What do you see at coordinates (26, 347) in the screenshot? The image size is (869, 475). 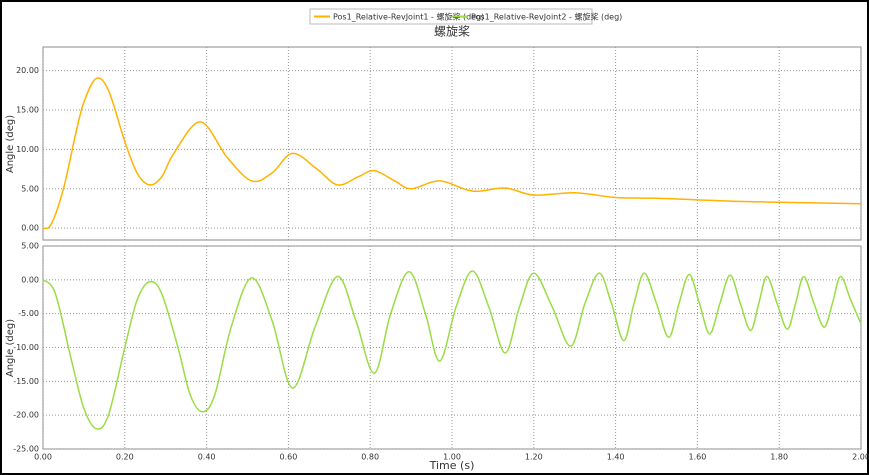 I see `y-tick-label: -10.00` at bounding box center [26, 347].